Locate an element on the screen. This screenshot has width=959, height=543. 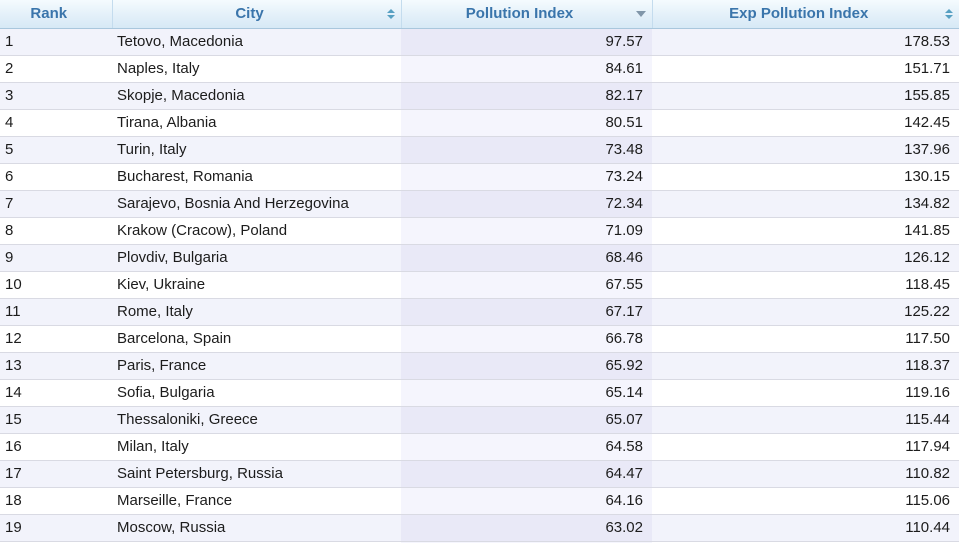
exp-pollution-index-cell: 118.37 is located at coordinates (805, 366).